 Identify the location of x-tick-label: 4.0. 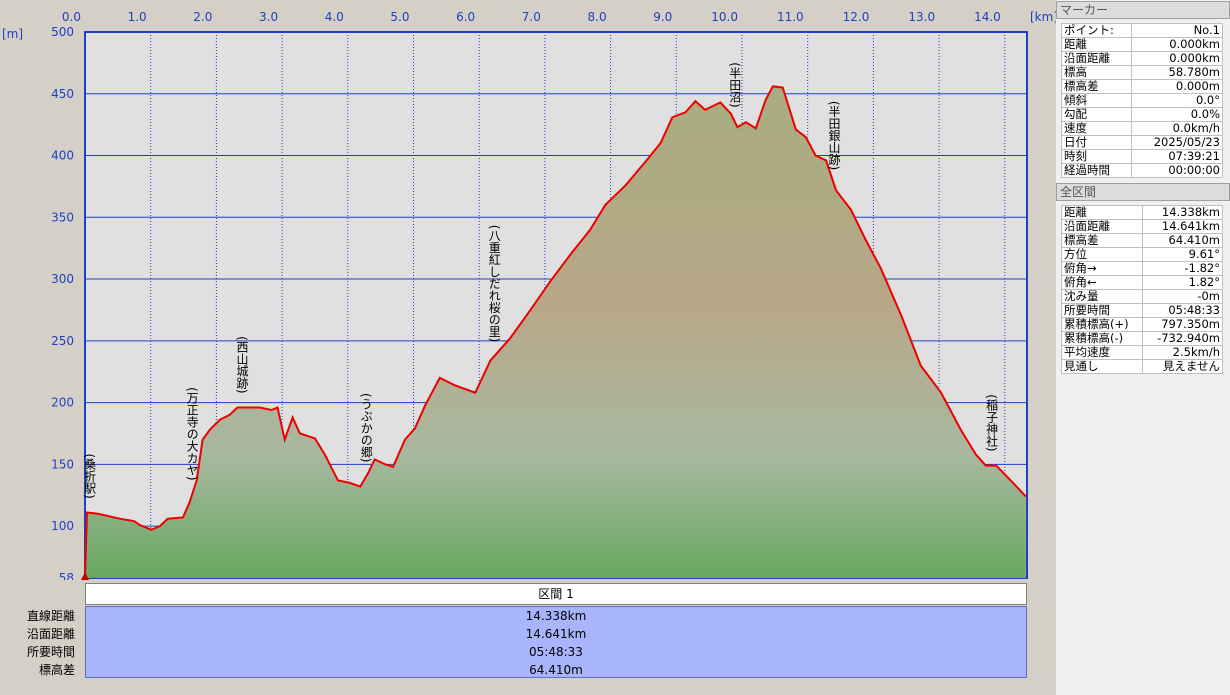
(334, 17).